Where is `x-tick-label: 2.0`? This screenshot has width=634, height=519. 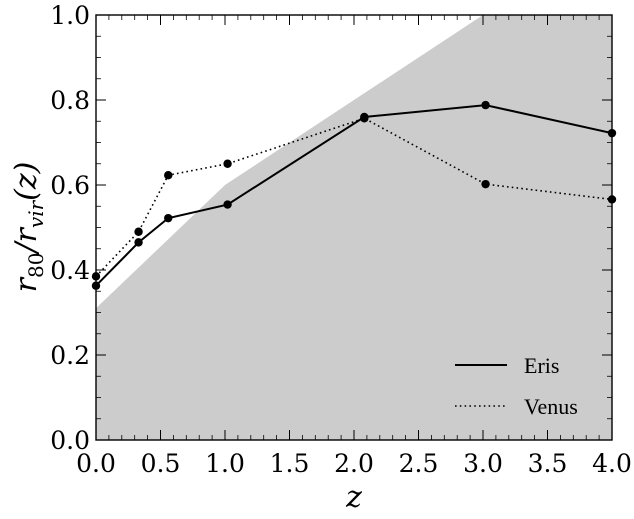
x-tick-label: 2.0 is located at coordinates (354, 463).